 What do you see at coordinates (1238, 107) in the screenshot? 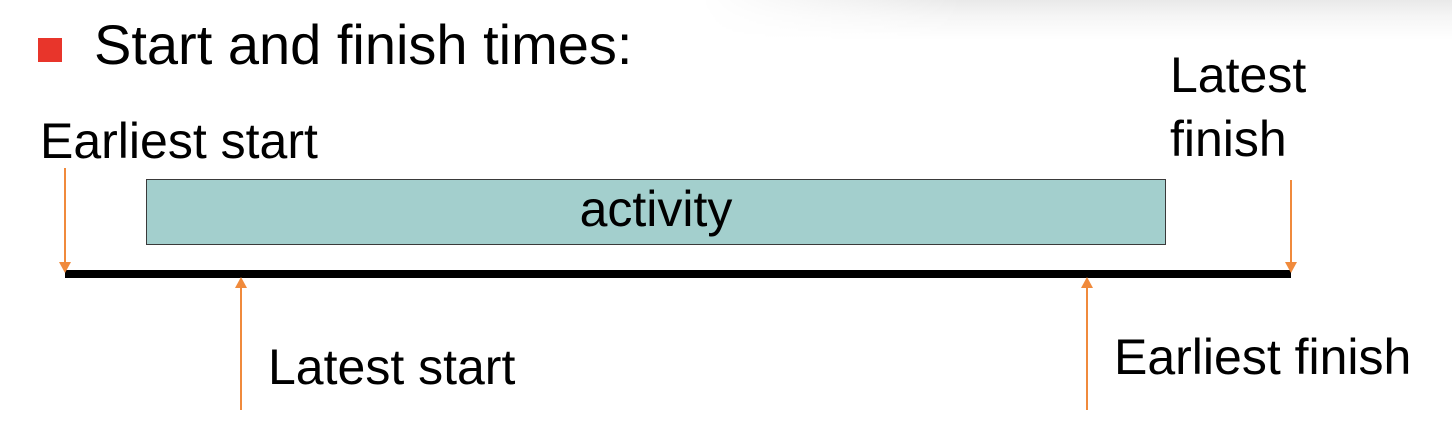
I see `label-latest-finish: Latest finish` at bounding box center [1238, 107].